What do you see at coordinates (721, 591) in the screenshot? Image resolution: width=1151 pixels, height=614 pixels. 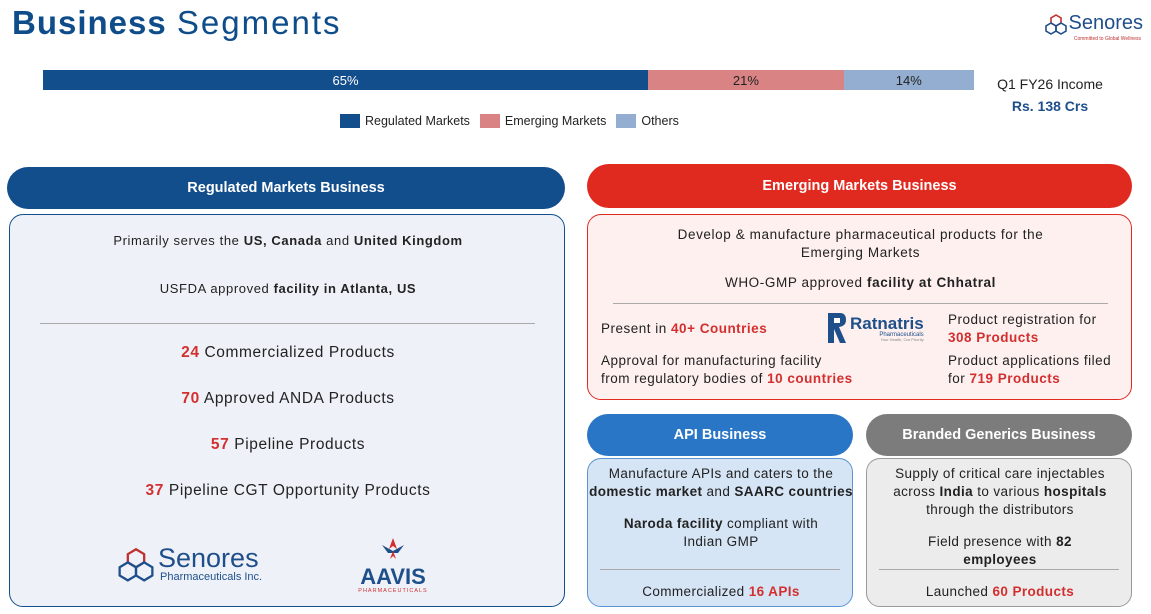 I see `api-commercialized: Commercialized 16 APIs` at bounding box center [721, 591].